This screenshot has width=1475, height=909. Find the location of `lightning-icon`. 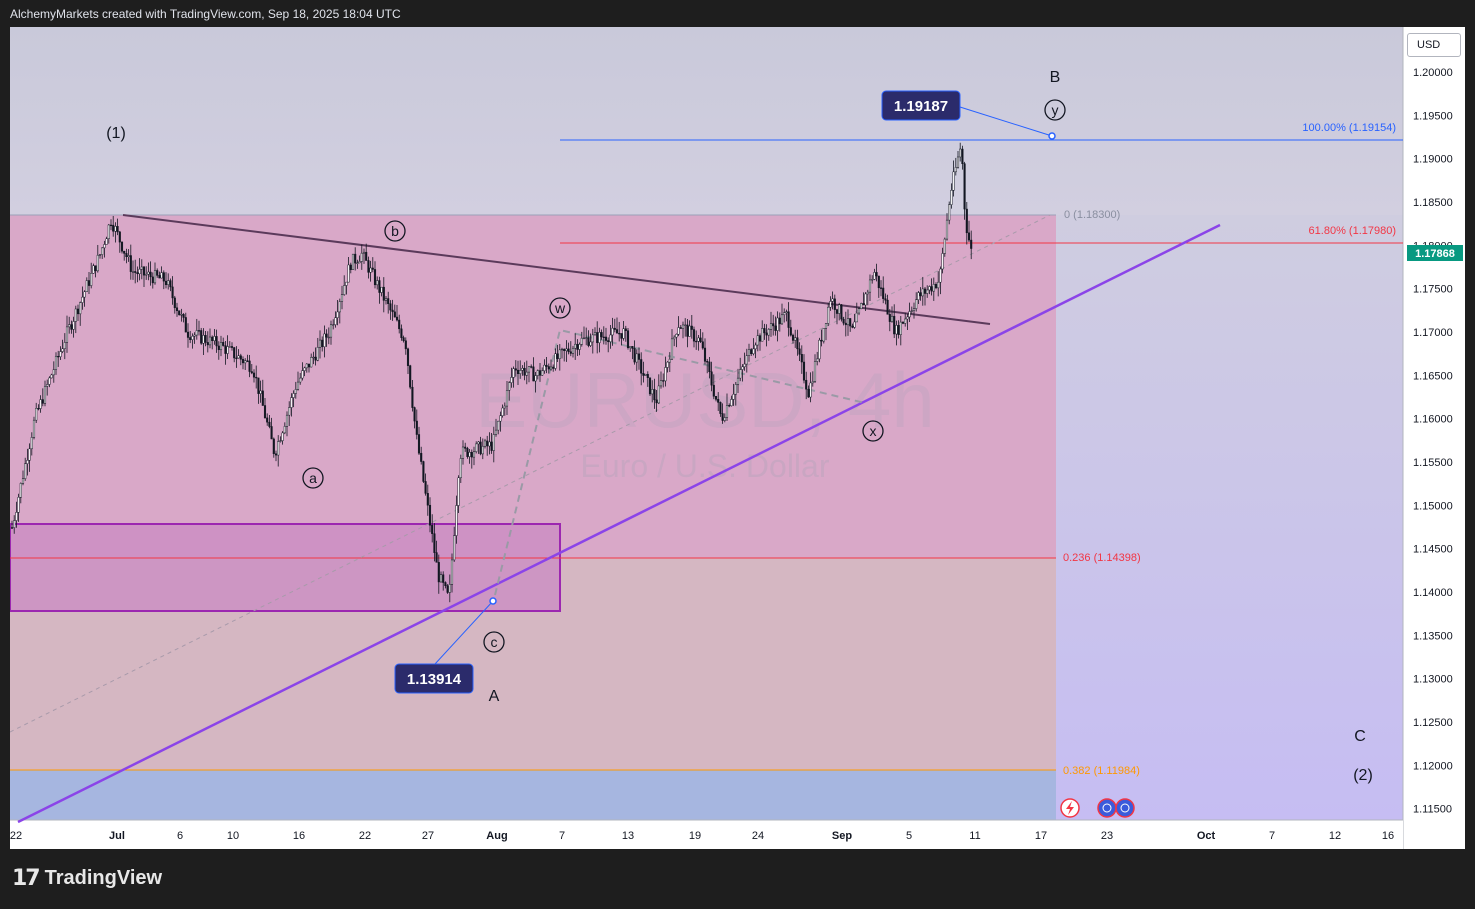

lightning-icon is located at coordinates (1070, 808).